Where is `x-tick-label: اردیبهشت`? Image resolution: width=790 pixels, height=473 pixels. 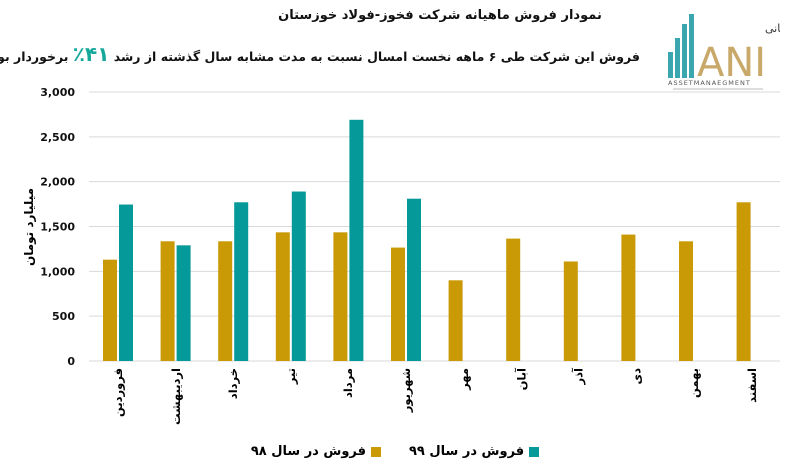 x-tick-label: اردیبهشت is located at coordinates (175, 396).